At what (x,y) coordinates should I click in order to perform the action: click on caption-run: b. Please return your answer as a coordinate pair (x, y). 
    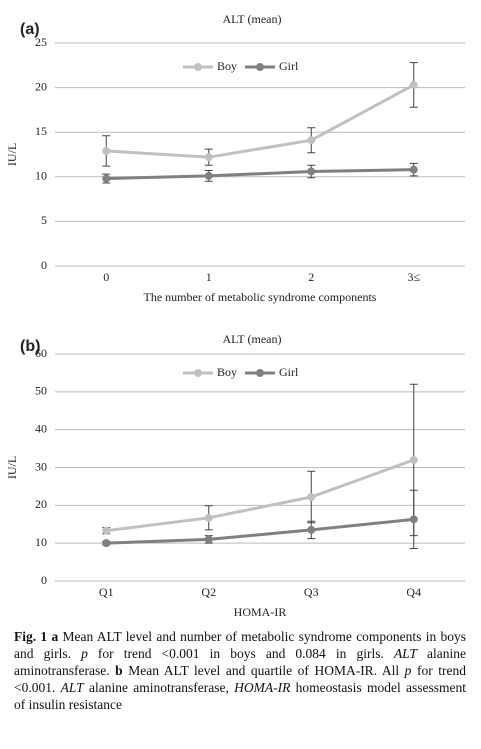
    Looking at the image, I should click on (119, 670).